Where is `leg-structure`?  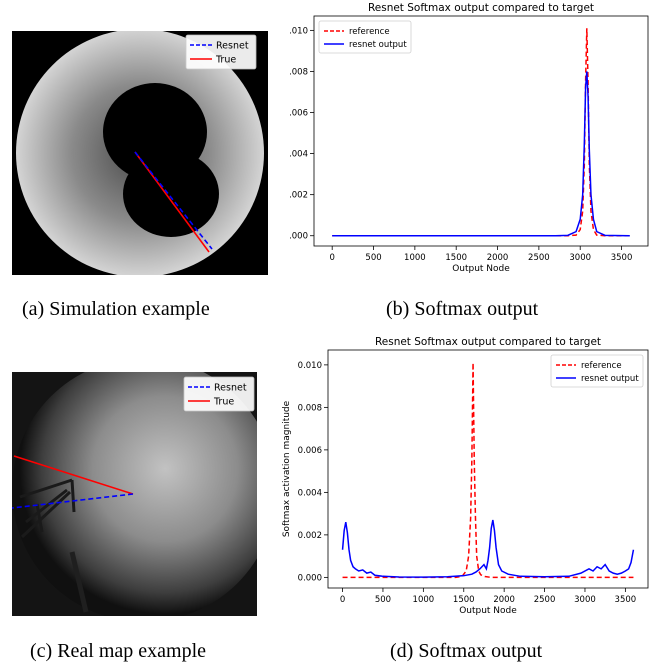
leg-structure is located at coordinates (79, 582).